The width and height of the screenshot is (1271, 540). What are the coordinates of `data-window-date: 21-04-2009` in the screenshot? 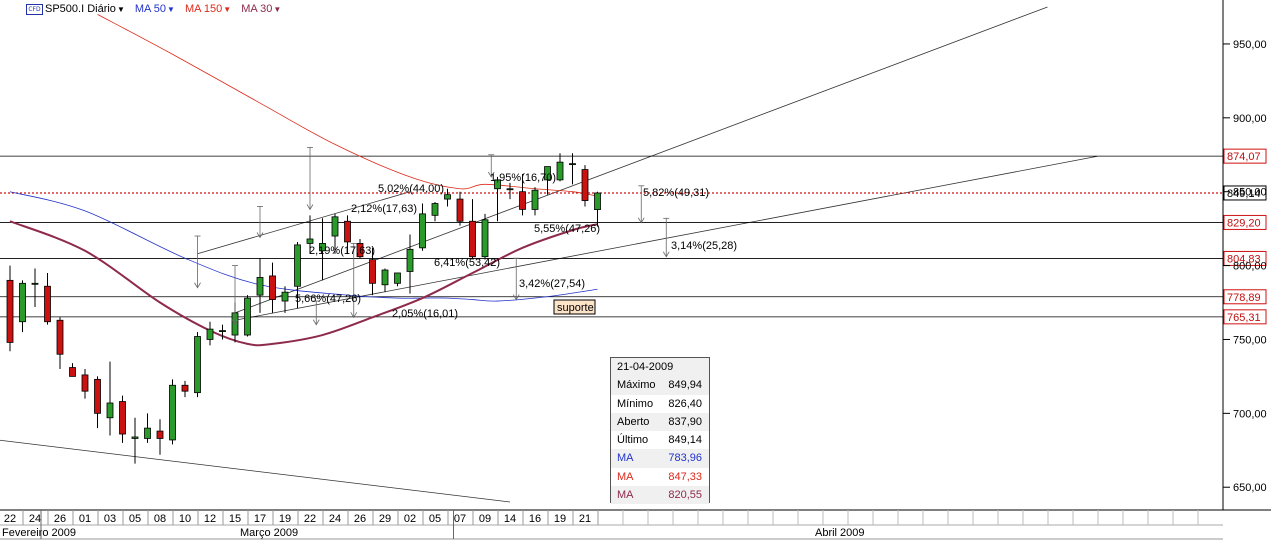 It's located at (645, 367).